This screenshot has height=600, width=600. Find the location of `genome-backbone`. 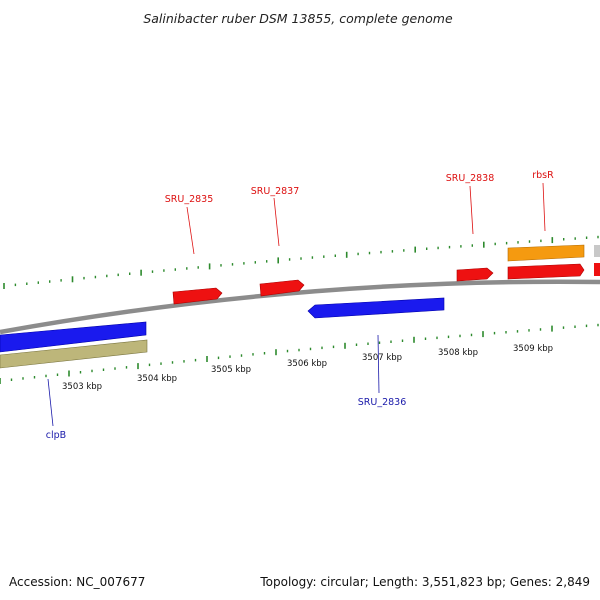

genome-backbone is located at coordinates (300, 307).